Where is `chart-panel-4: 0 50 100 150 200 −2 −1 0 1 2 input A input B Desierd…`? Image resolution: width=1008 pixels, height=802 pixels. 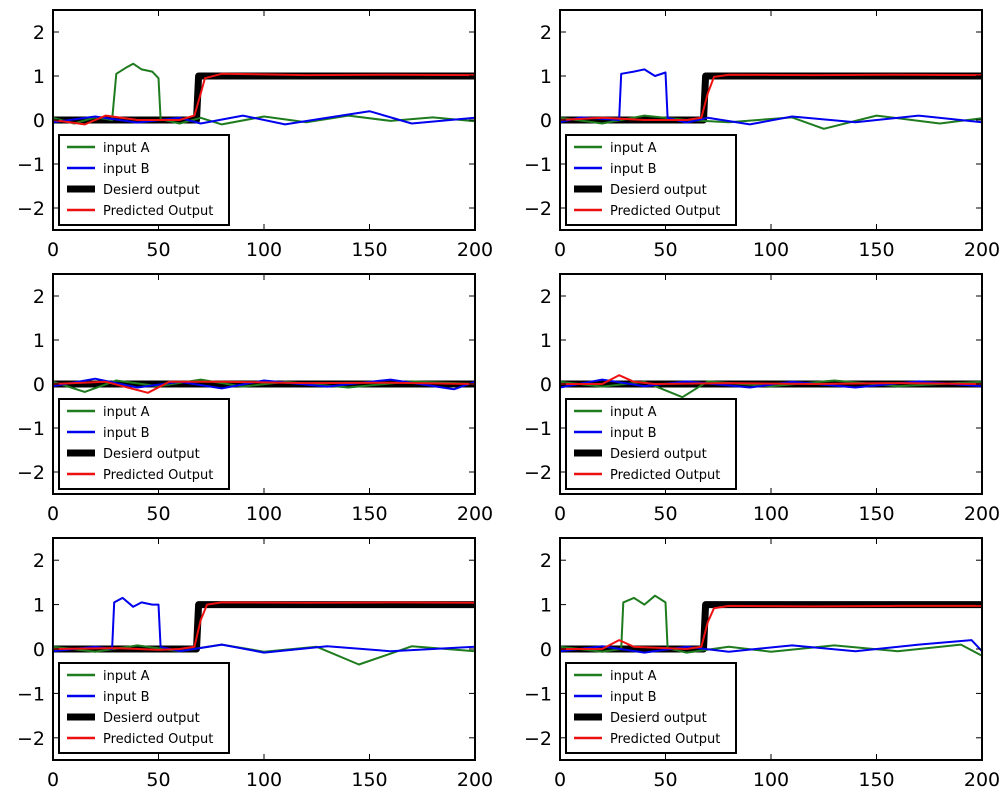 chart-panel-4: 0 50 100 150 200 −2 −1 0 1 2 input A input B Desierd… is located at coordinates (762, 399).